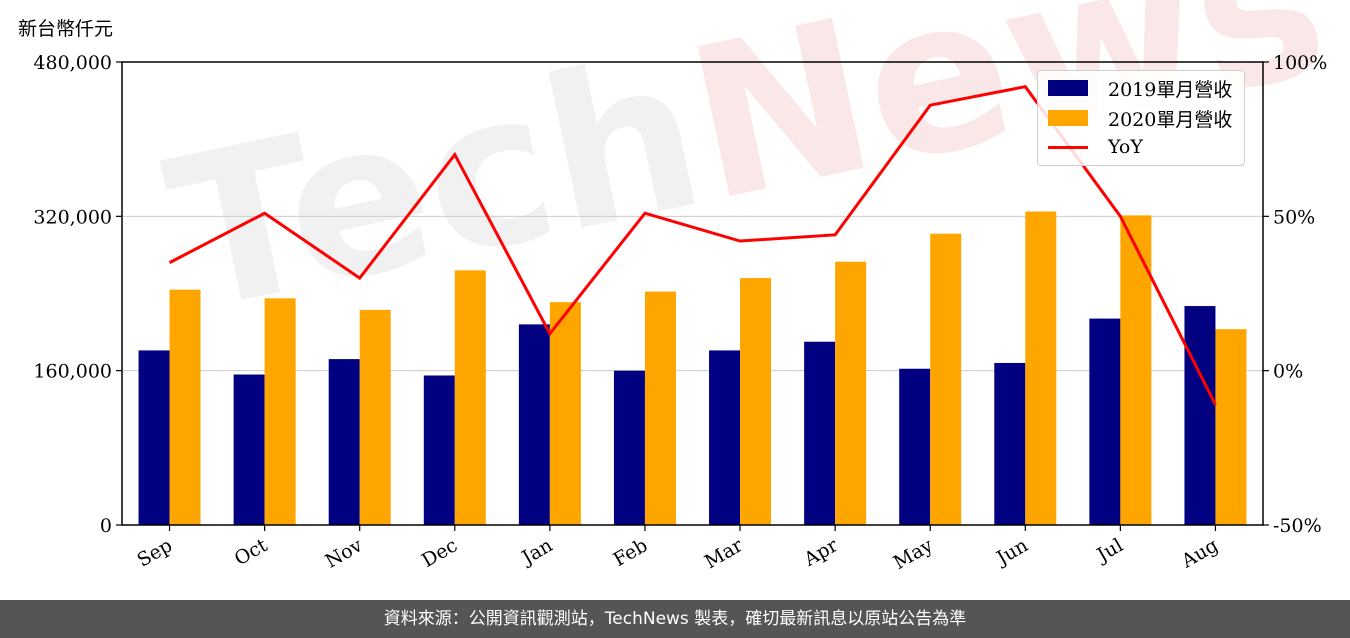 Image resolution: width=1350 pixels, height=638 pixels. Describe the element at coordinates (72, 372) in the screenshot. I see `left-tick-label-1: 160,000` at that location.